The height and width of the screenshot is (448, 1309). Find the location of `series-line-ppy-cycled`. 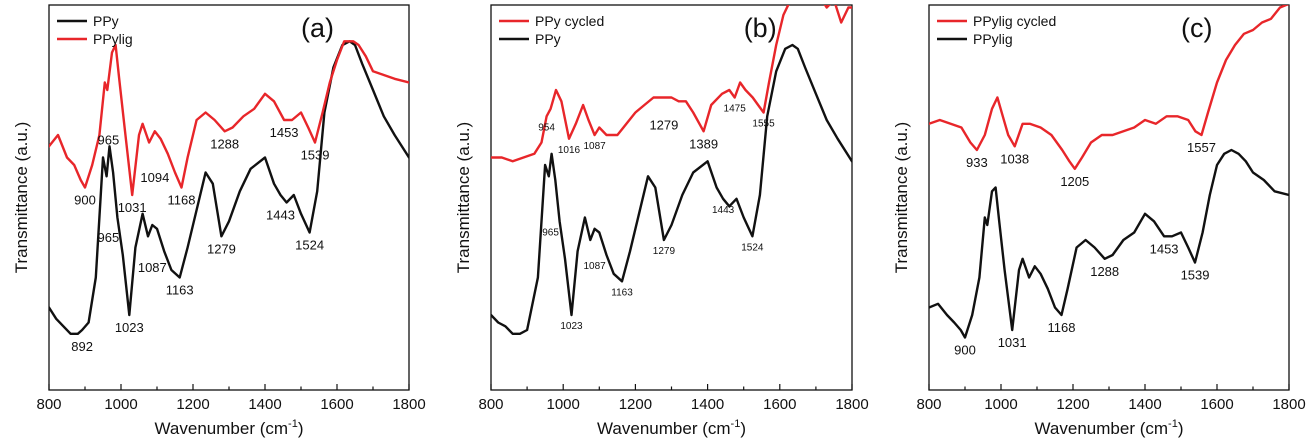

series-line-ppy-cycled is located at coordinates (671, 84).